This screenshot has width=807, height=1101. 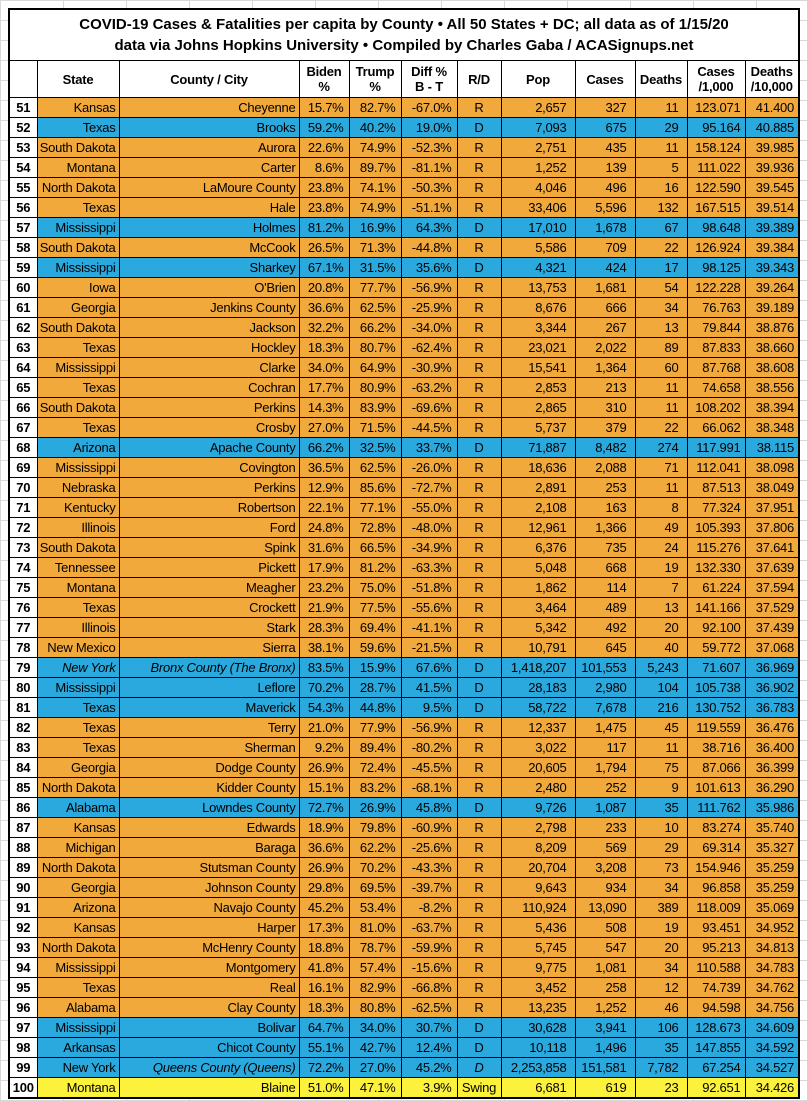 I want to click on cell-deaths-per-10000: 38.098, so click(x=772, y=467).